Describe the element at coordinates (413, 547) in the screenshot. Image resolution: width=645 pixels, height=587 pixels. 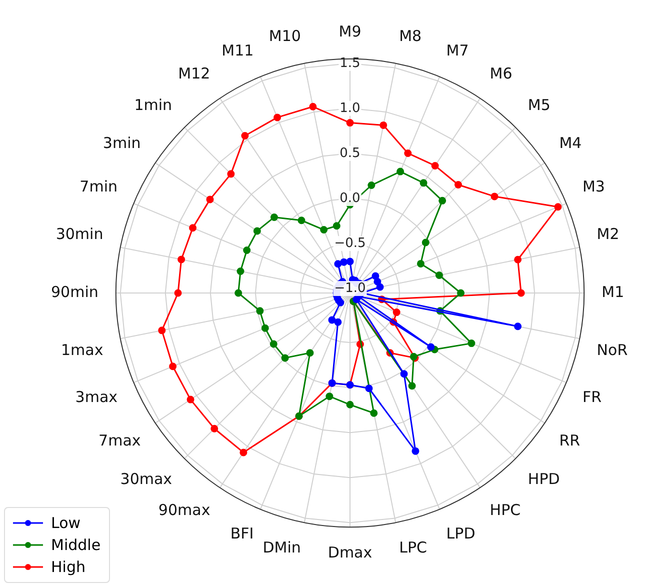
I see `spoke-label: LPC` at that location.